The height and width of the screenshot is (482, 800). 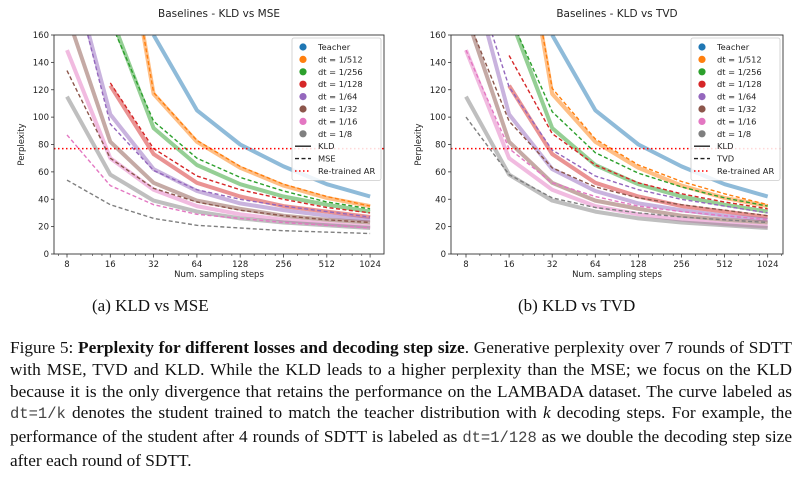 I want to click on series-line-dt-1-8-mse, so click(x=218, y=207).